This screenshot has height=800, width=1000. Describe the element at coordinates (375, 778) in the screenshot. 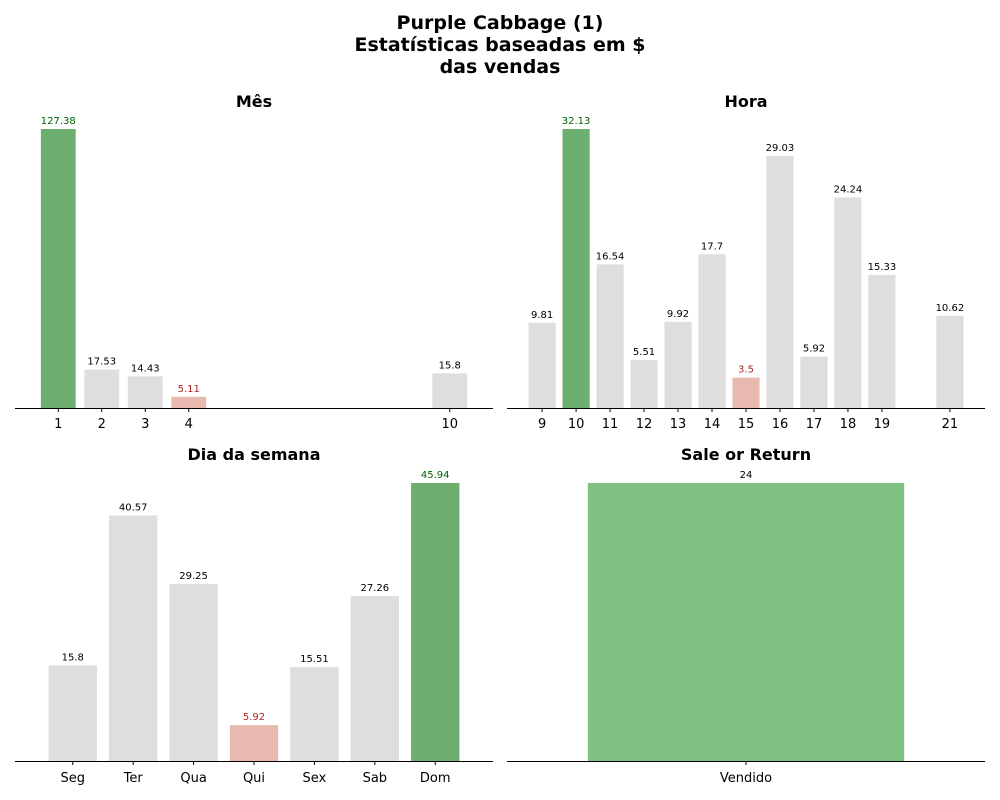

I see `tick-label: Sab` at that location.